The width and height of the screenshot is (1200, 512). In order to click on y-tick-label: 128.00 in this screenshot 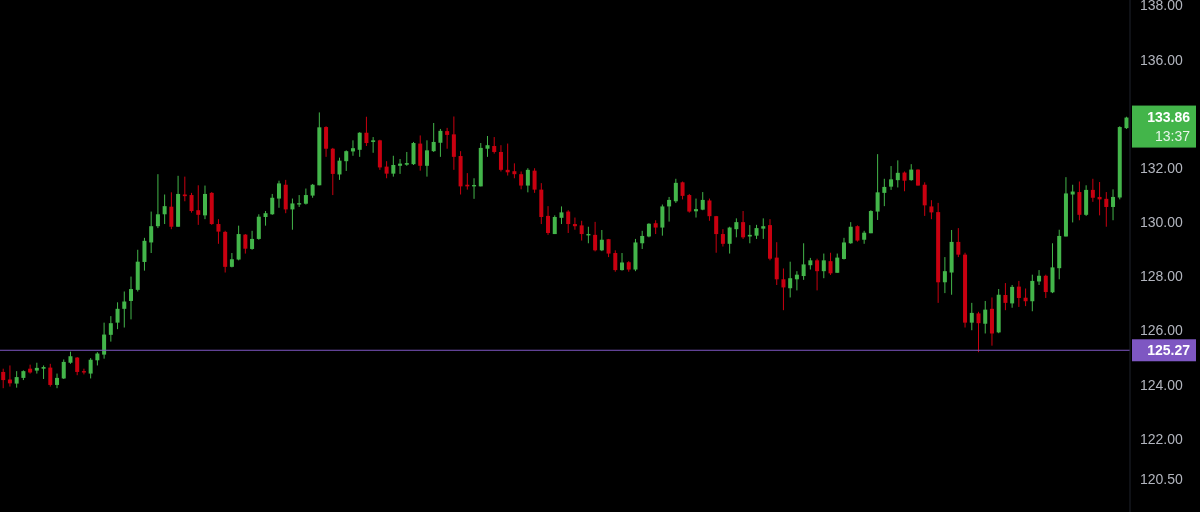, I will do `click(1162, 276)`.